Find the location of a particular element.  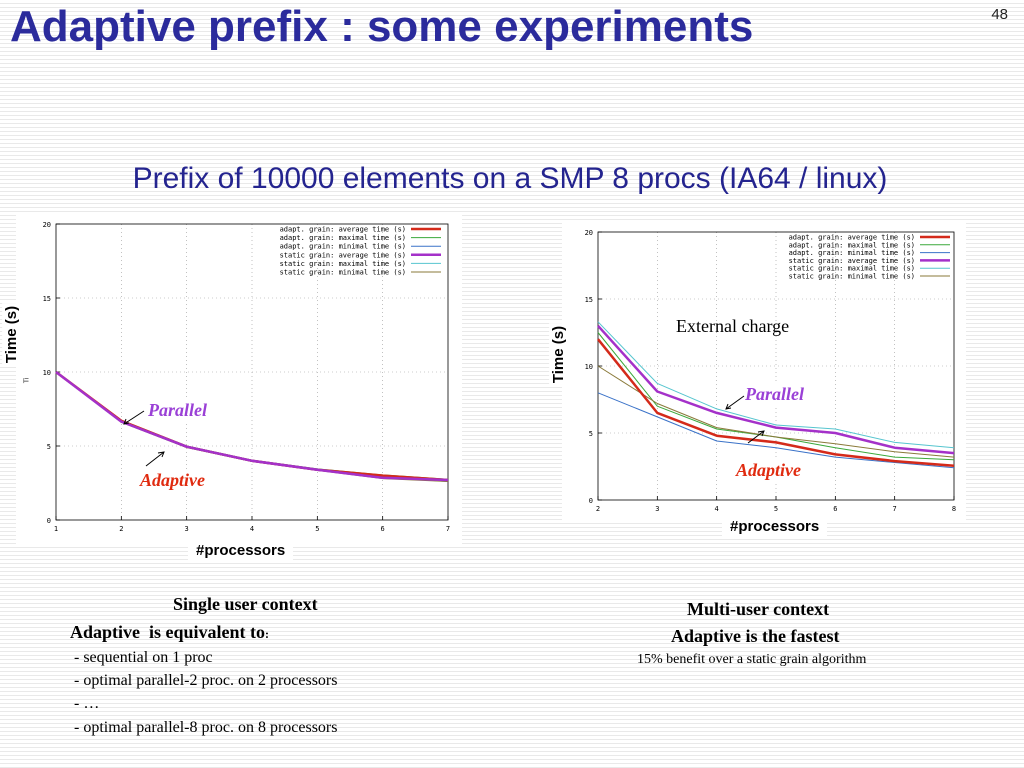

left-x-tick-label: 7 is located at coordinates (448, 529).